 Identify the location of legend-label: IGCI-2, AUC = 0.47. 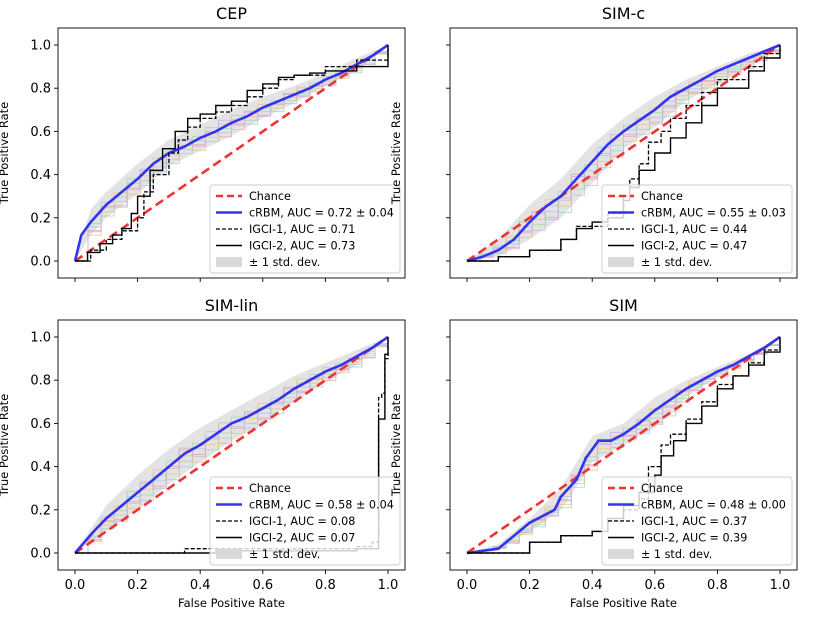
(694, 246).